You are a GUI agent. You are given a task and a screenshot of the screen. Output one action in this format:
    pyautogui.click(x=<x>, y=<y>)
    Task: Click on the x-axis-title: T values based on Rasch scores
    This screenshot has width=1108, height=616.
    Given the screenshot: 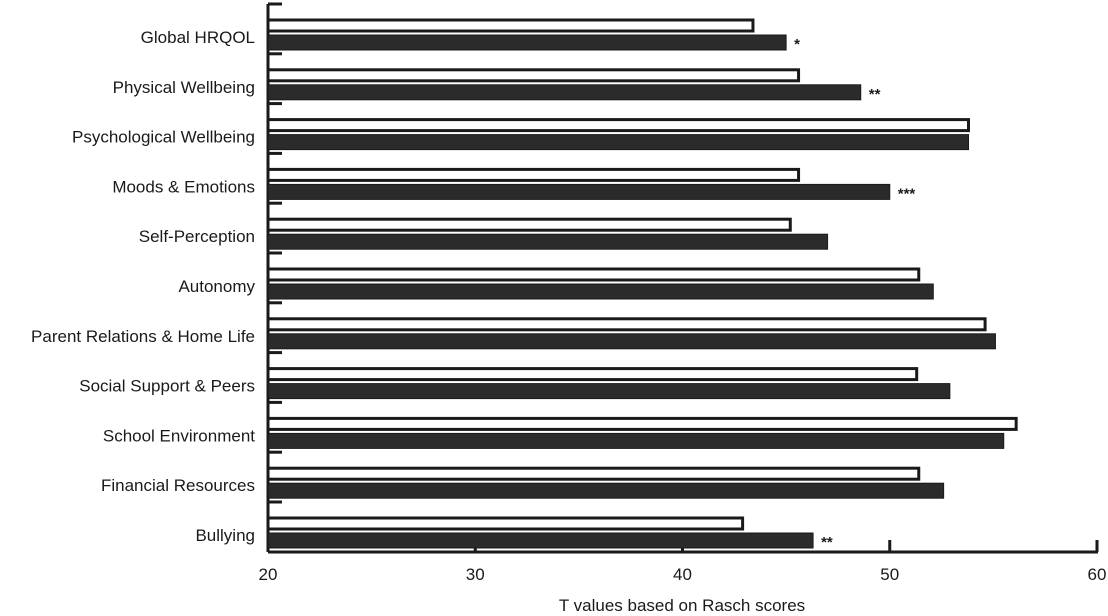 What is the action you would take?
    pyautogui.click(x=682, y=605)
    